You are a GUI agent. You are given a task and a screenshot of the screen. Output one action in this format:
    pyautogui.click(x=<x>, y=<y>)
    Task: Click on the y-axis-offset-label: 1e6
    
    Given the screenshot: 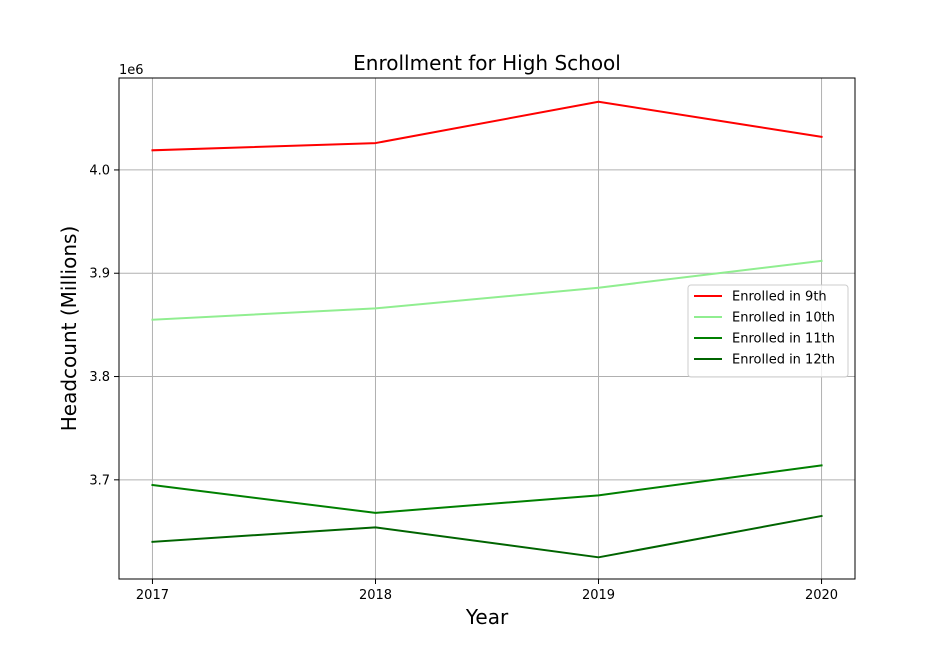 What is the action you would take?
    pyautogui.click(x=131, y=70)
    